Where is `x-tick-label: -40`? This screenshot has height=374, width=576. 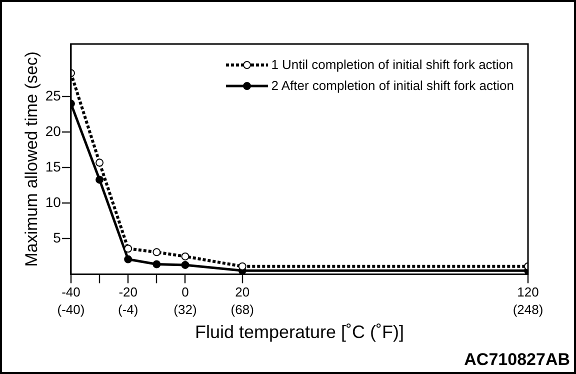 x-tick-label: -40 is located at coordinates (71, 292).